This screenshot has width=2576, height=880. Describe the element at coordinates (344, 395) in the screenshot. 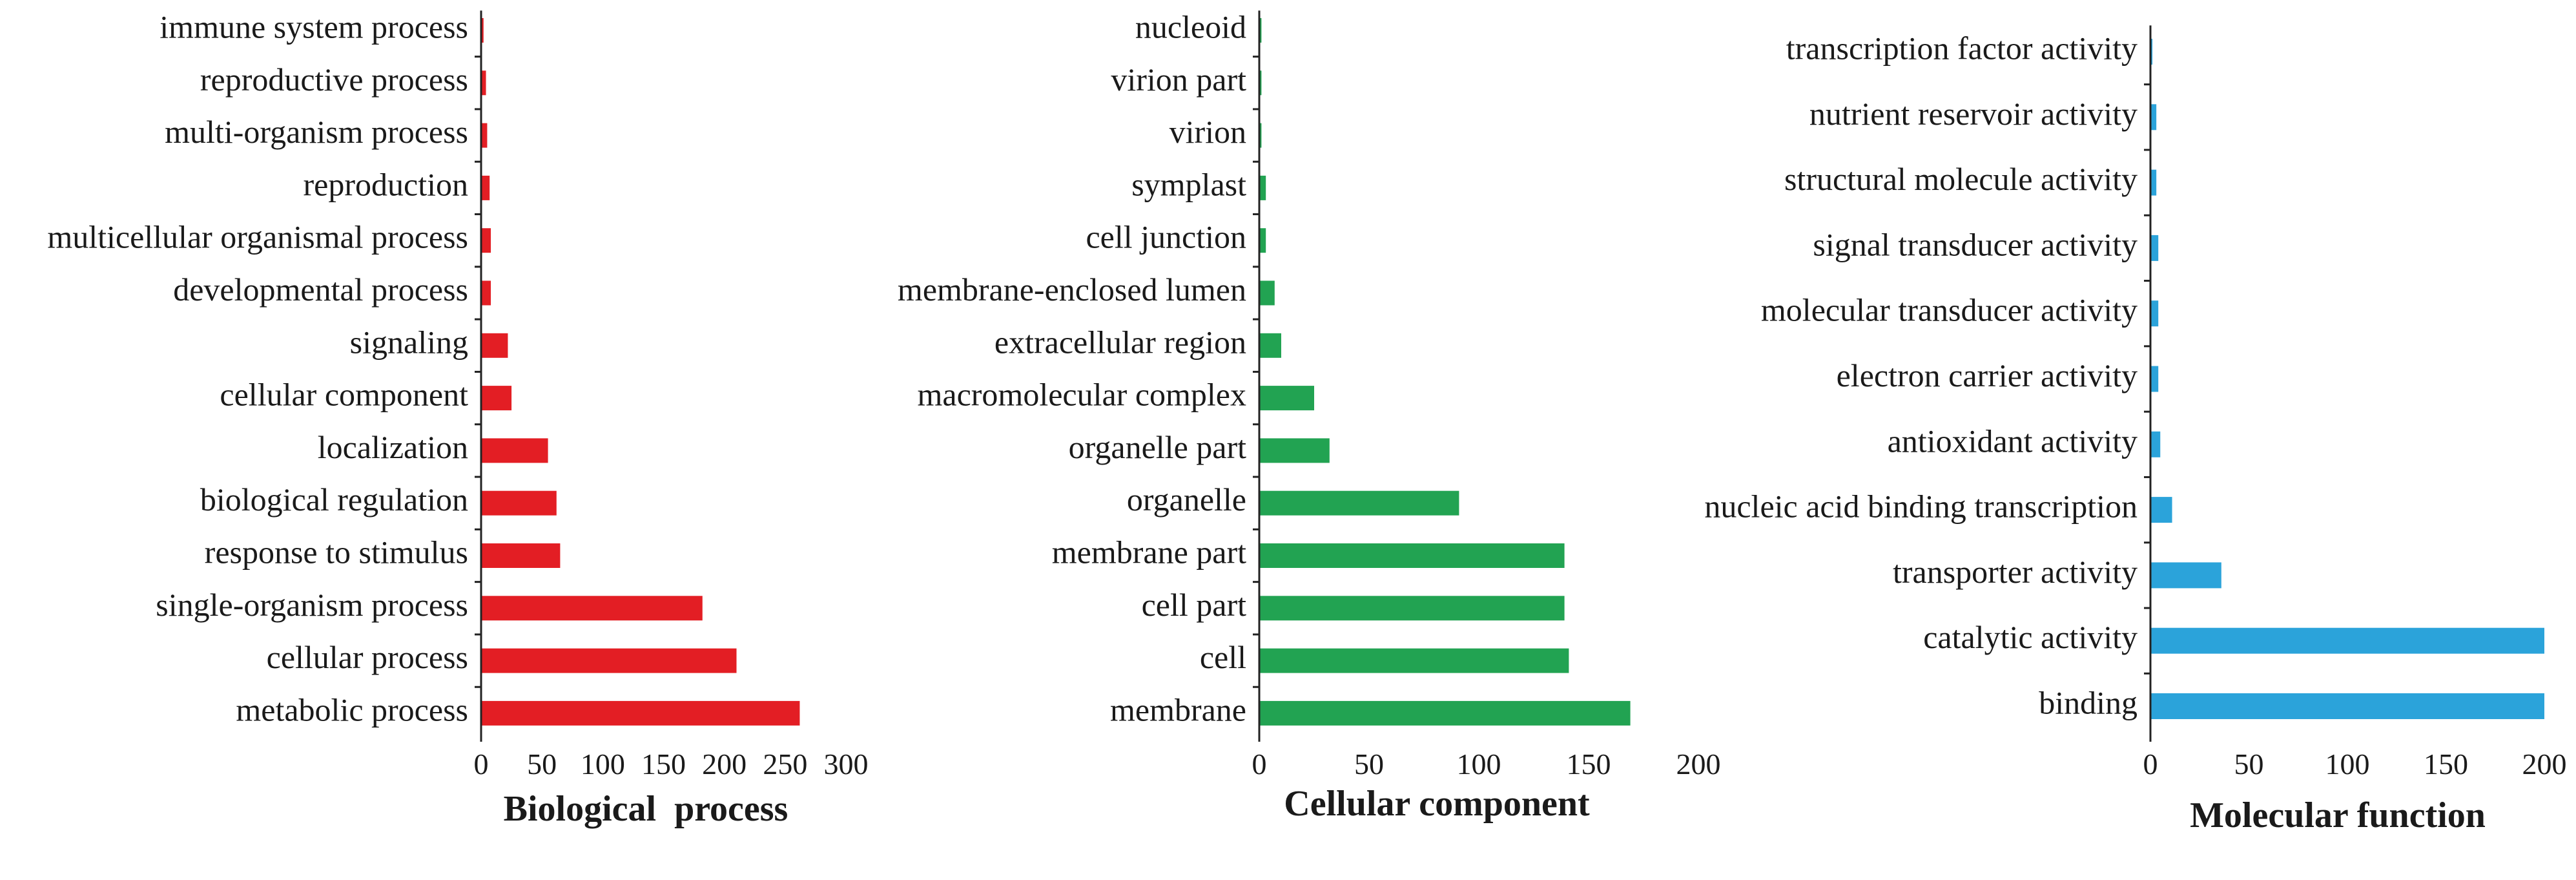

I see `category-label: cellular component` at that location.